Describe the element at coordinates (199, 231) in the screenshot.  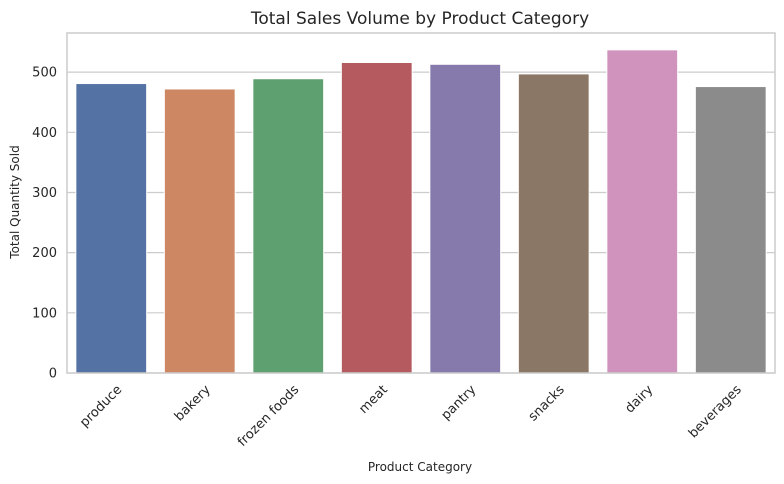
I see `bar-bakery` at that location.